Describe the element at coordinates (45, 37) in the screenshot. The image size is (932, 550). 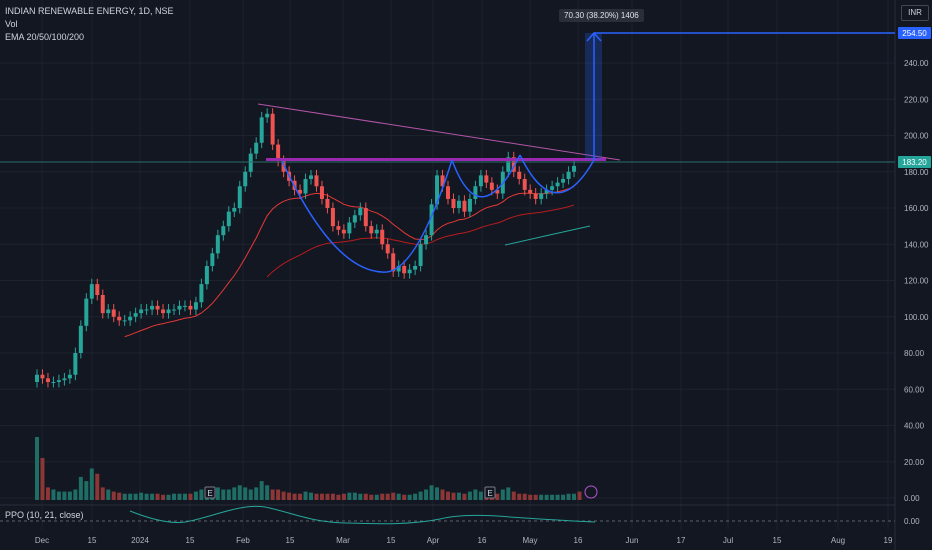
I see `ema-label: EMA 20/50/100/200` at that location.